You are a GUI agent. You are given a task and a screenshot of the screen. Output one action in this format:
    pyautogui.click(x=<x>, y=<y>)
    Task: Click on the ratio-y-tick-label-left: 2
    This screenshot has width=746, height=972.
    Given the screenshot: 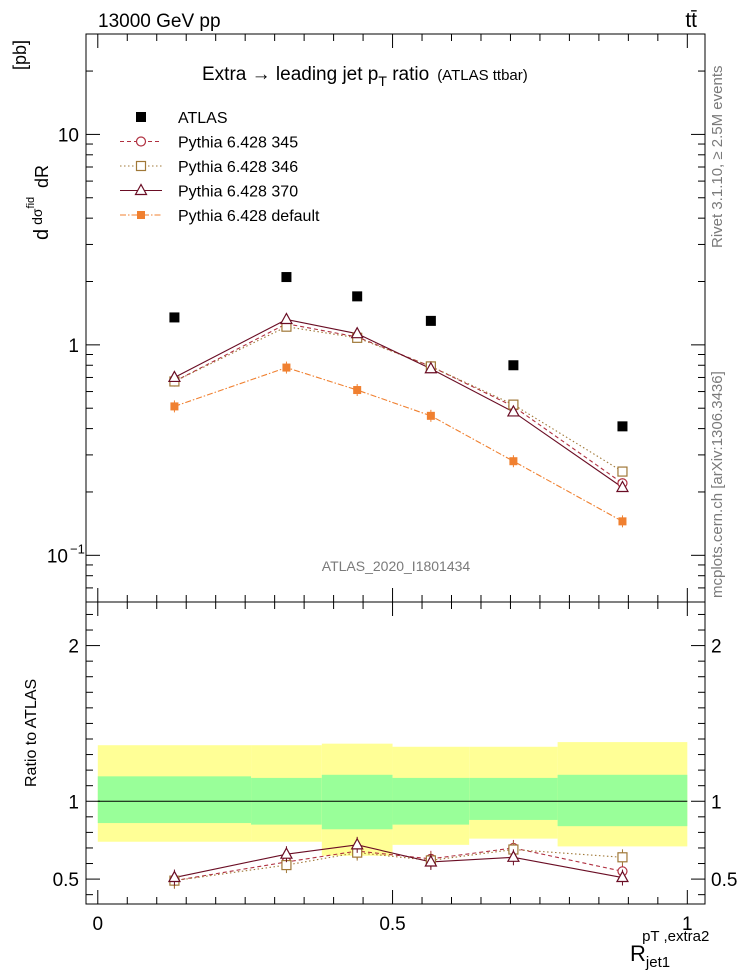 What is the action you would take?
    pyautogui.click(x=73, y=647)
    